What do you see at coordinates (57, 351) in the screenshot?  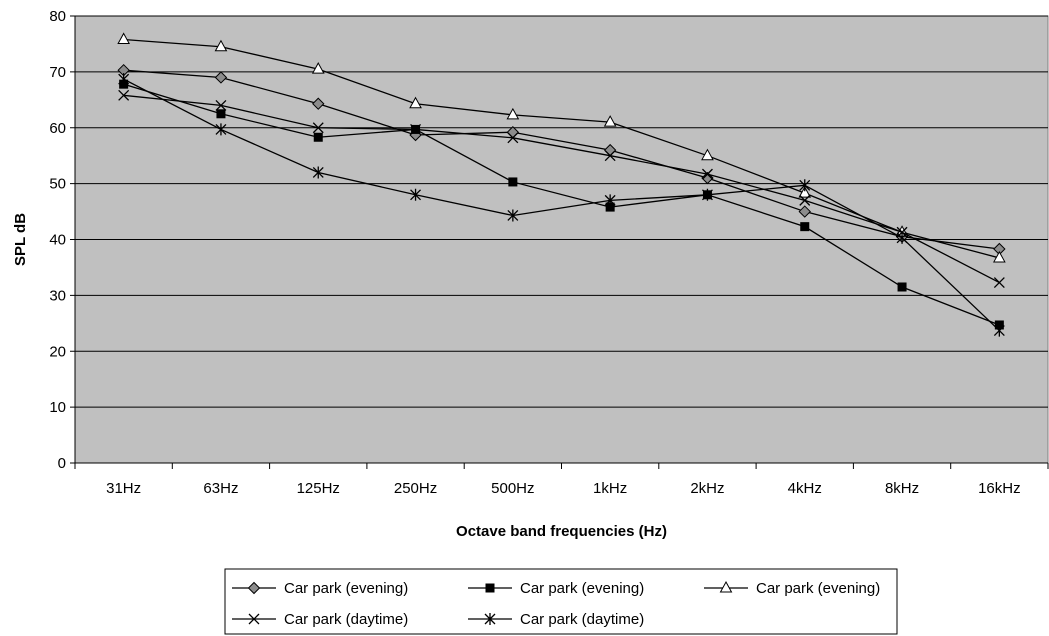 I see `y-tick-label: 20` at bounding box center [57, 351].